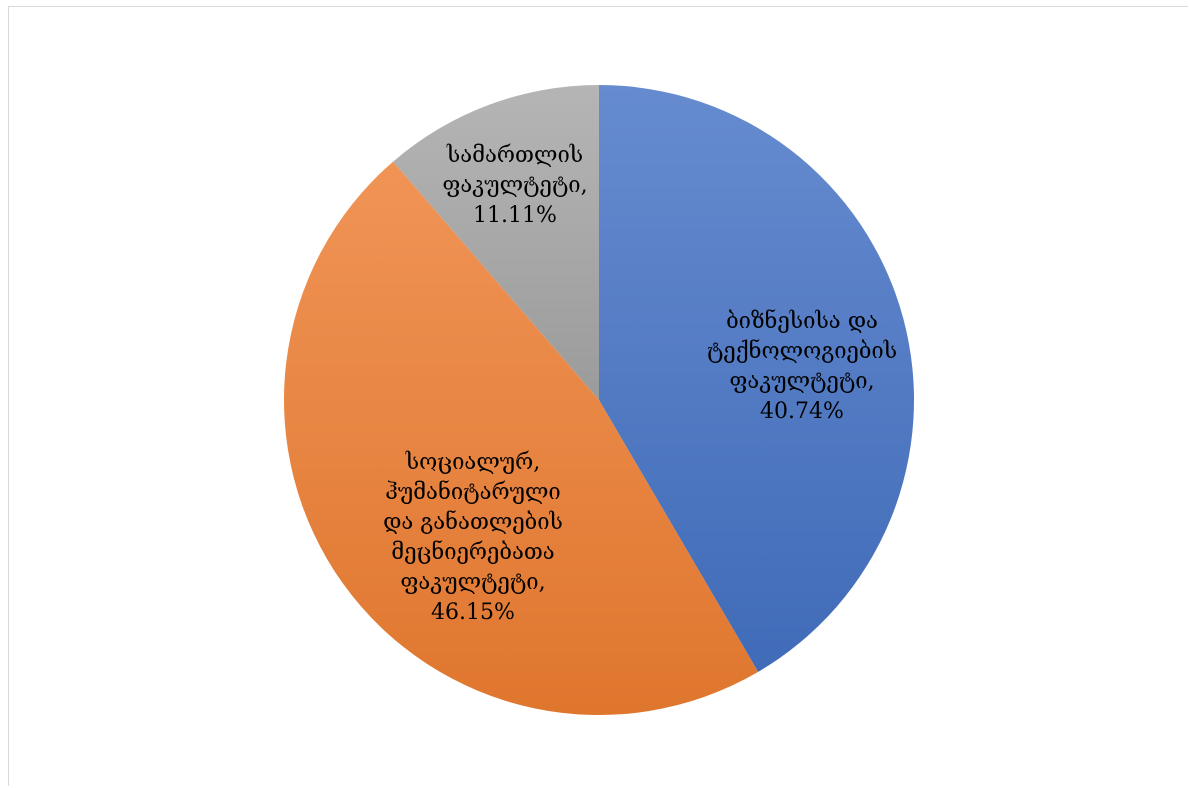  What do you see at coordinates (473, 492) in the screenshot?
I see `slice-label-line: ჰუმანიტარული` at bounding box center [473, 492].